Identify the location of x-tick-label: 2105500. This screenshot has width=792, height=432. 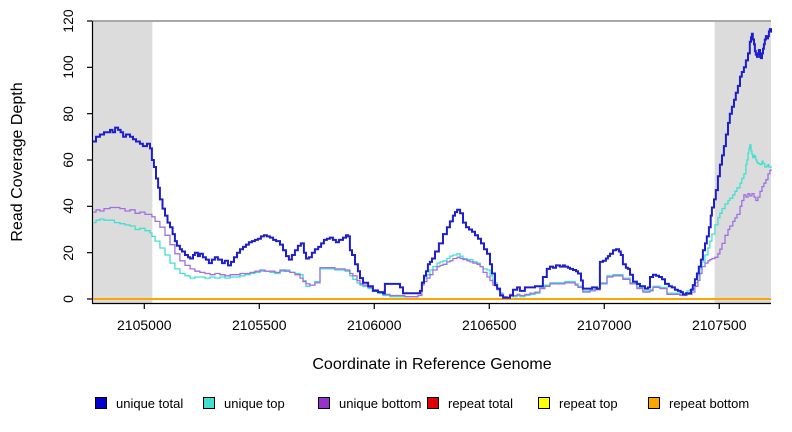
(259, 325).